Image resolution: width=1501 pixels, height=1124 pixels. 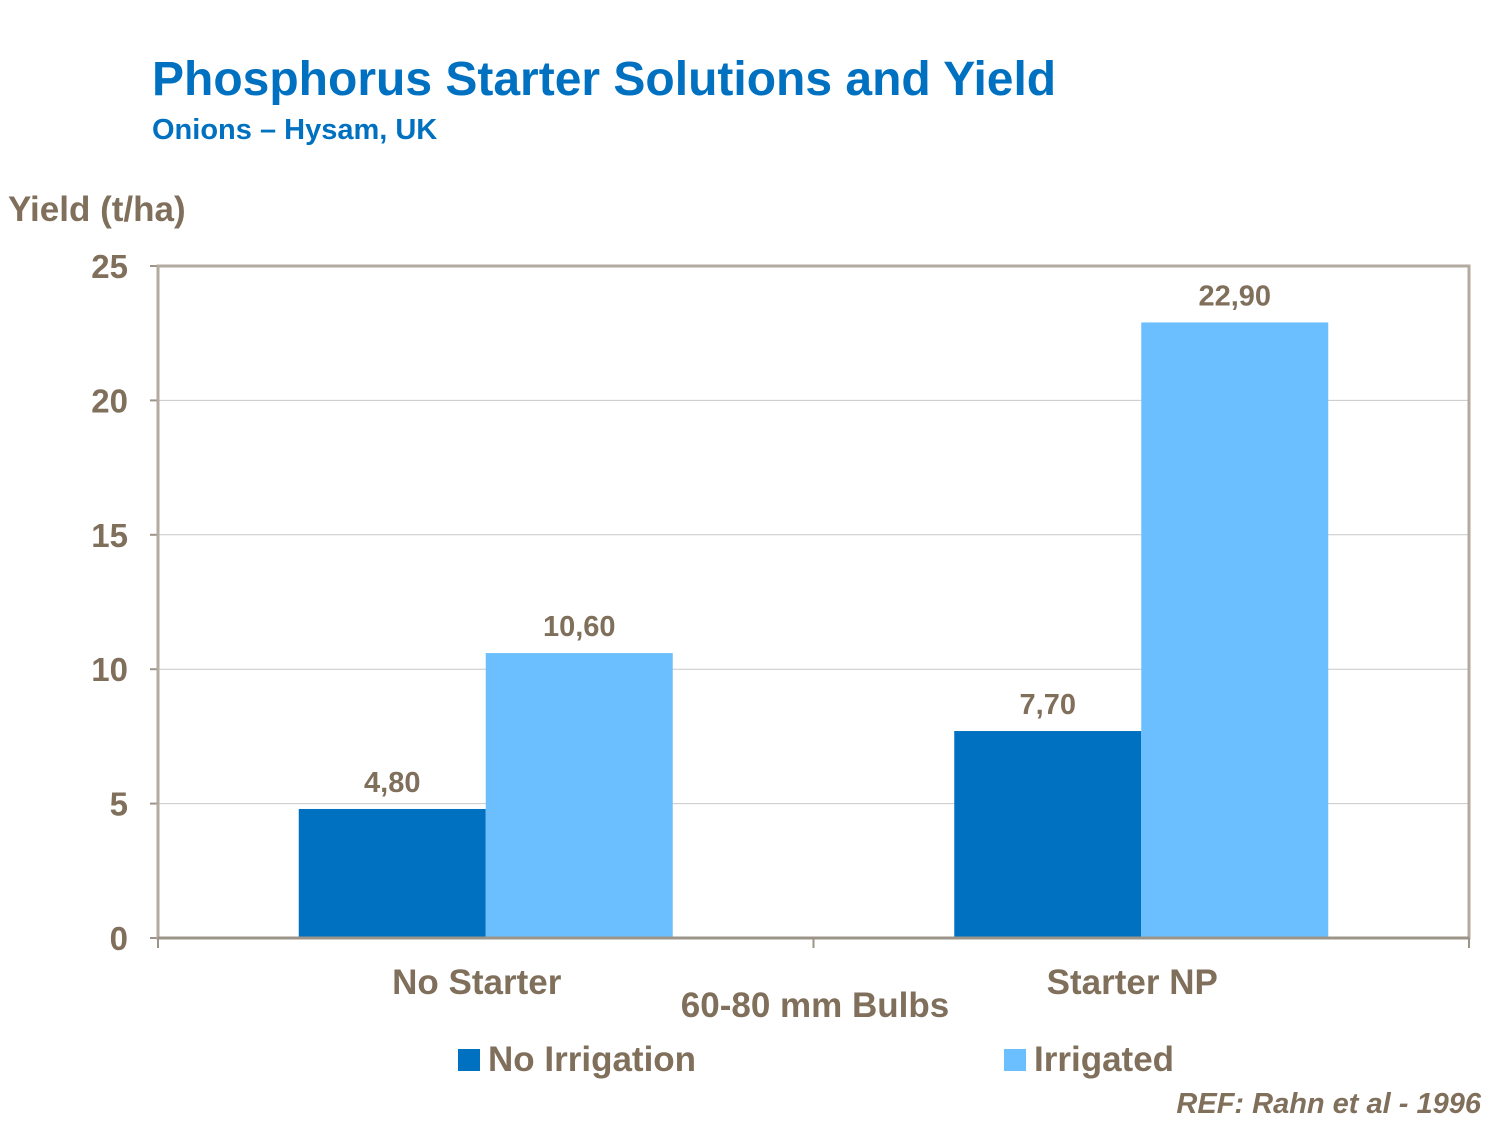 I want to click on data-label: 22,90, so click(x=1234, y=296).